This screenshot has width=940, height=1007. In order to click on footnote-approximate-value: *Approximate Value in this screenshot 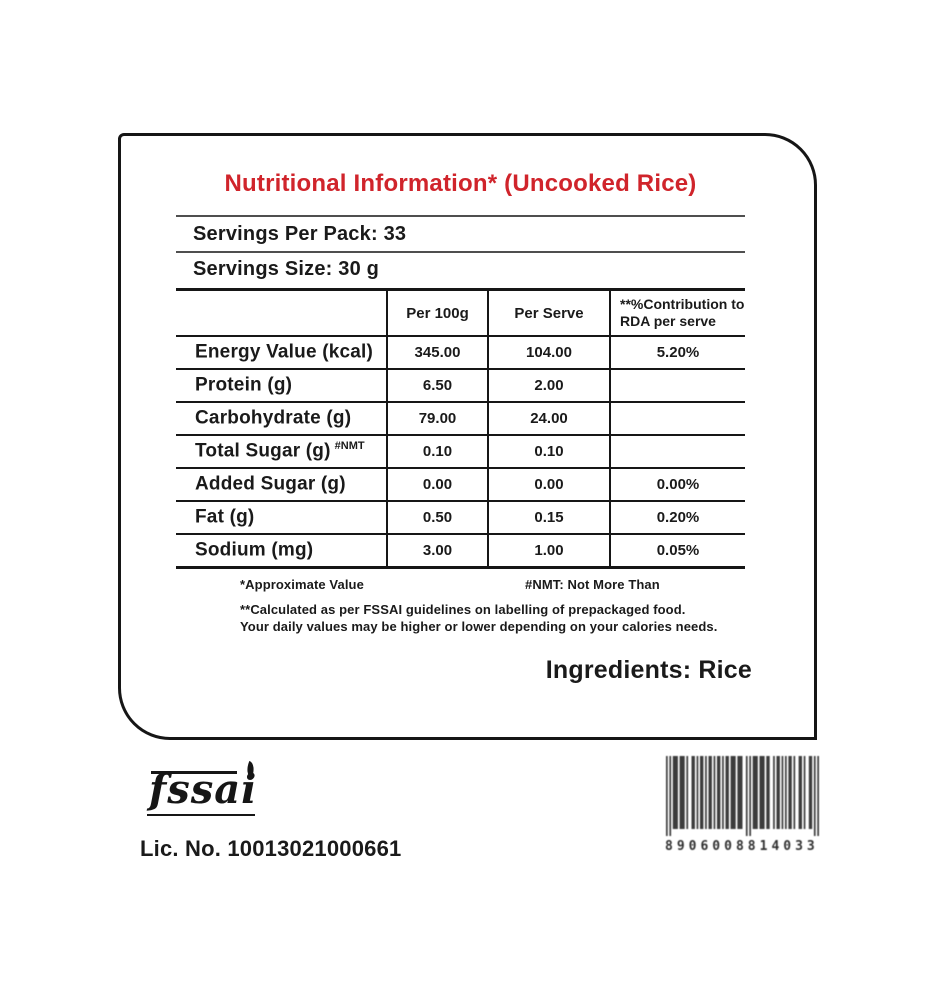, I will do `click(302, 584)`.